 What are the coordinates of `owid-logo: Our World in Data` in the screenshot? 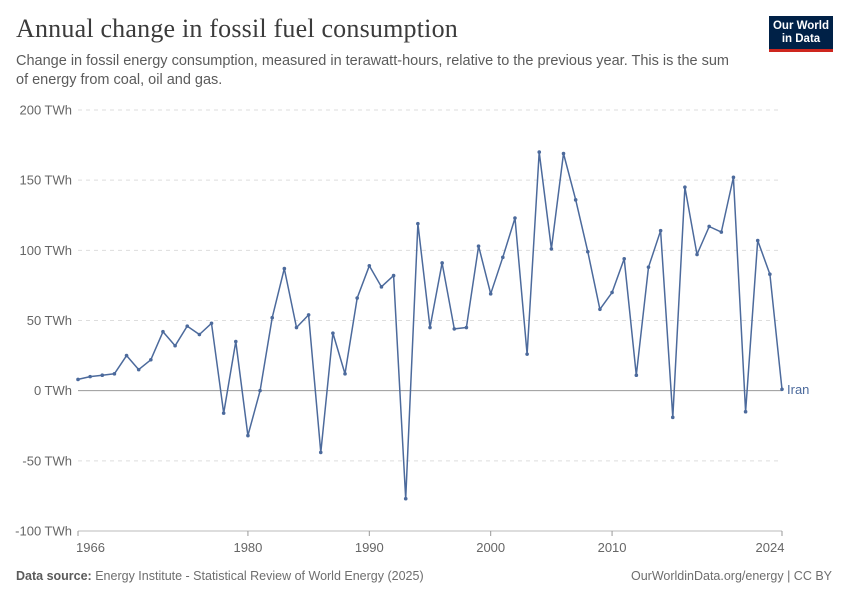 It's located at (801, 34).